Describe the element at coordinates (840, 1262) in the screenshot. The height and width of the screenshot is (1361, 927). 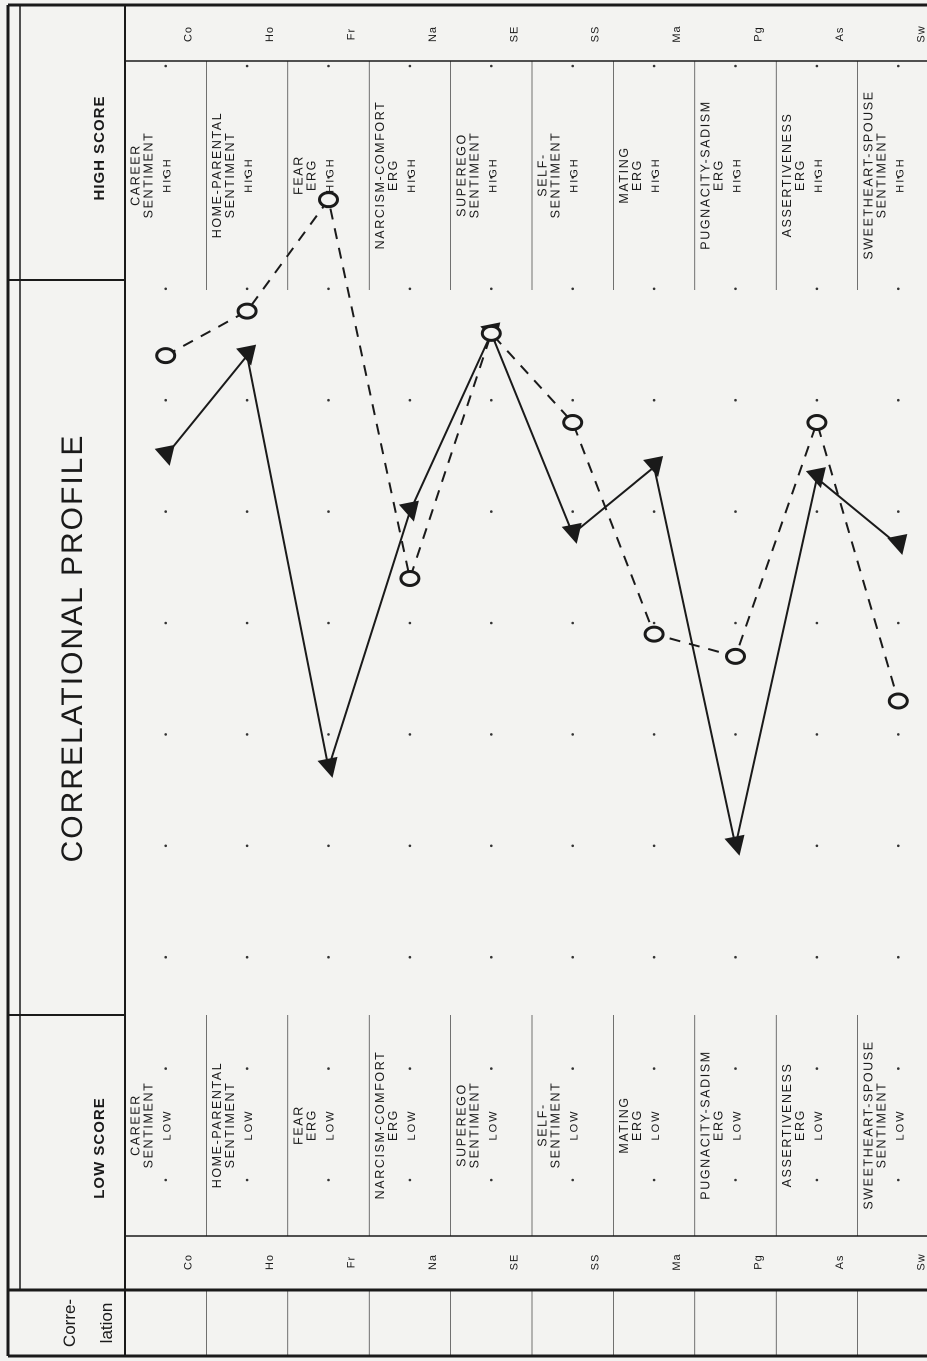
I see `low-factor-code: As` at that location.